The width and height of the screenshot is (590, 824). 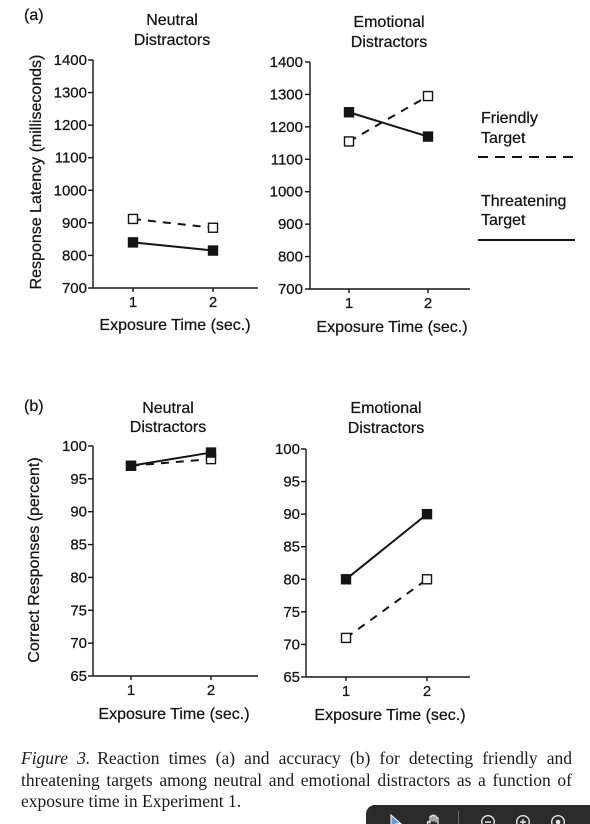 What do you see at coordinates (433, 819) in the screenshot?
I see `hand-icon` at bounding box center [433, 819].